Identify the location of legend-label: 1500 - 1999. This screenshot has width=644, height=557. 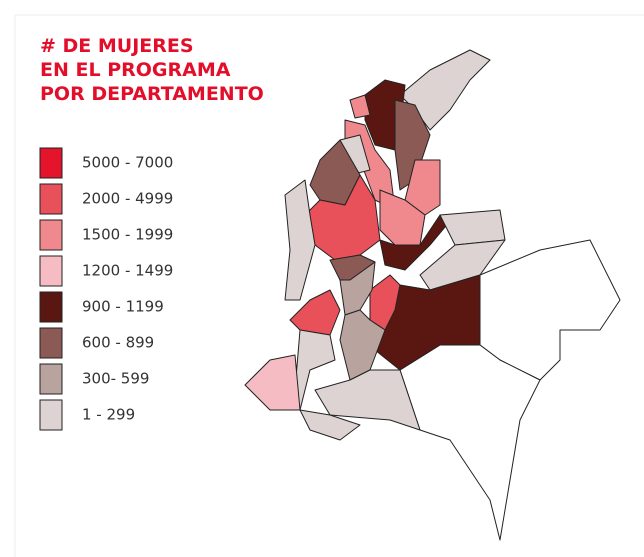
(127, 235).